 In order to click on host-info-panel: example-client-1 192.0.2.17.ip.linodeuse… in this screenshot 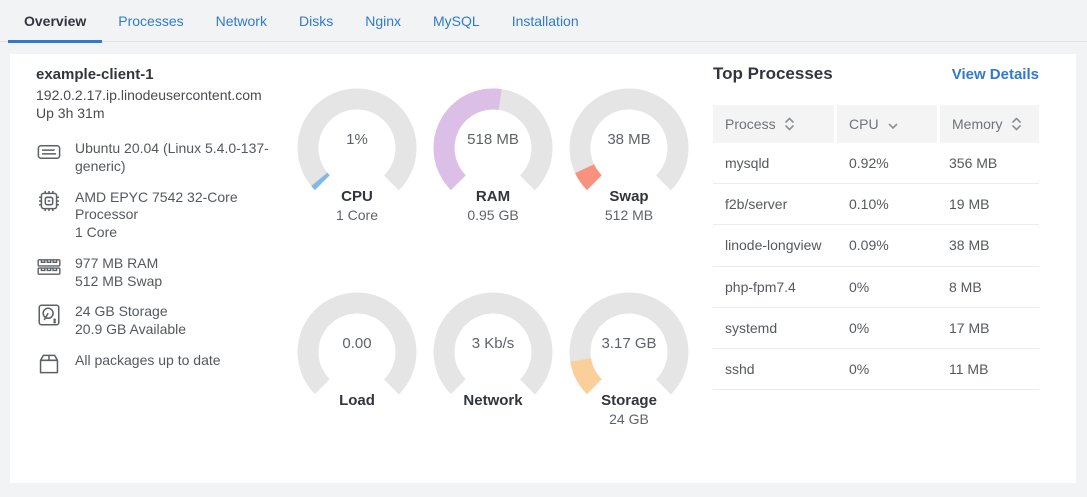, I will do `click(162, 221)`.